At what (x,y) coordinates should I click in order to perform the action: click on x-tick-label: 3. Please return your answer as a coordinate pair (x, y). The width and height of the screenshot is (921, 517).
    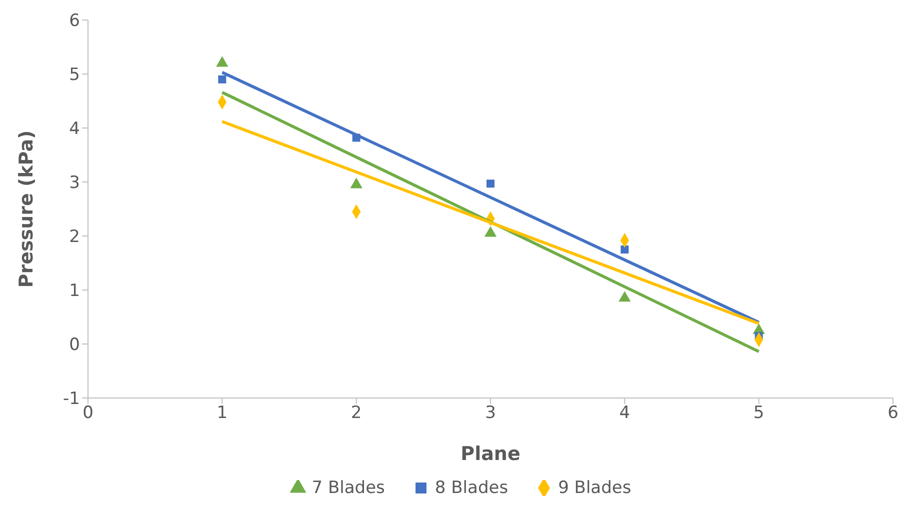
    Looking at the image, I should click on (490, 413).